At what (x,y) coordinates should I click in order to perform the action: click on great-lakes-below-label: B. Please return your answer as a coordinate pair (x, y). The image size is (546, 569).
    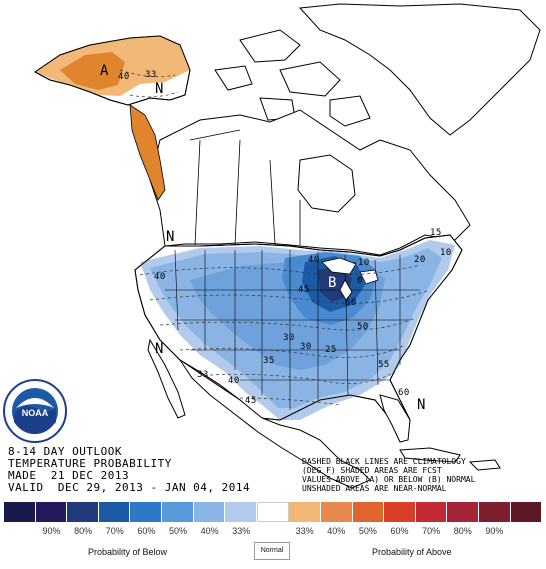
    Looking at the image, I should click on (332, 283).